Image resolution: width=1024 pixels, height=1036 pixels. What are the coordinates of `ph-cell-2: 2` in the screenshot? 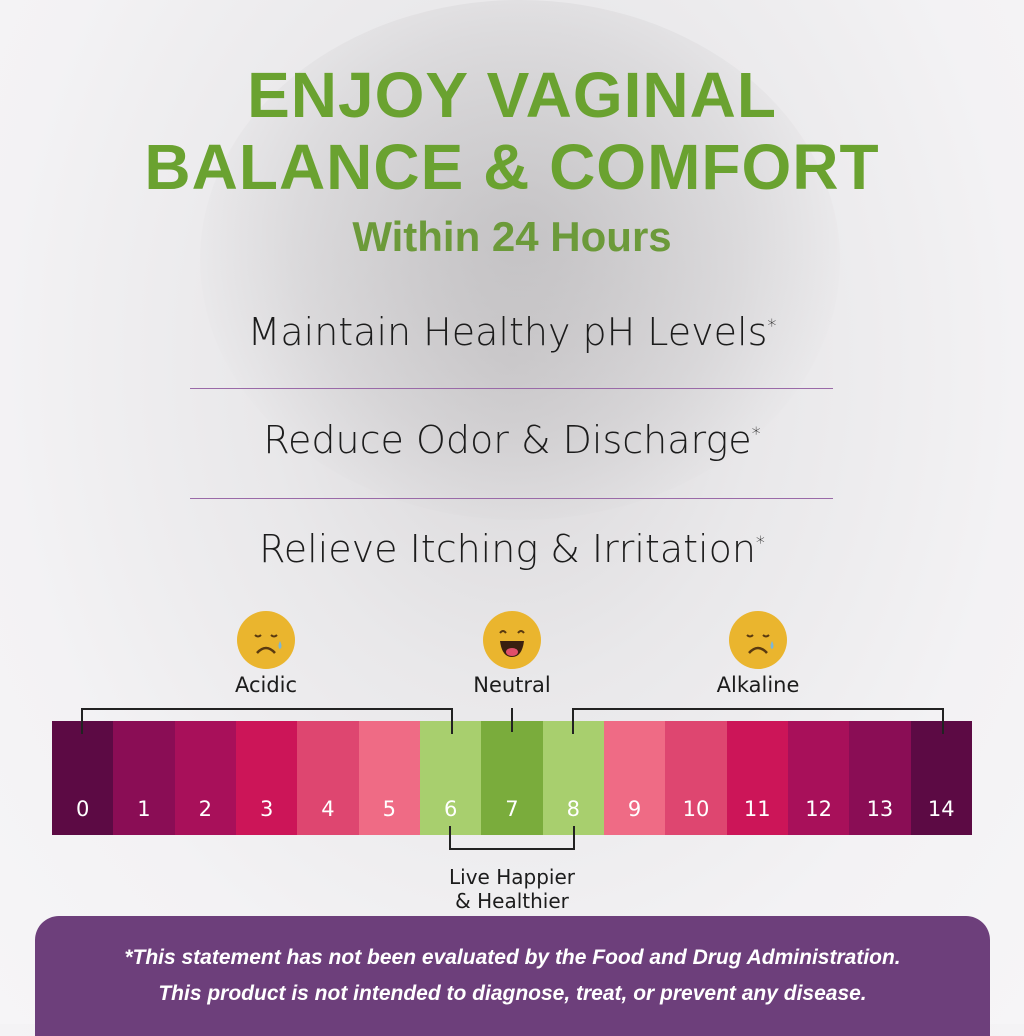 It's located at (205, 778).